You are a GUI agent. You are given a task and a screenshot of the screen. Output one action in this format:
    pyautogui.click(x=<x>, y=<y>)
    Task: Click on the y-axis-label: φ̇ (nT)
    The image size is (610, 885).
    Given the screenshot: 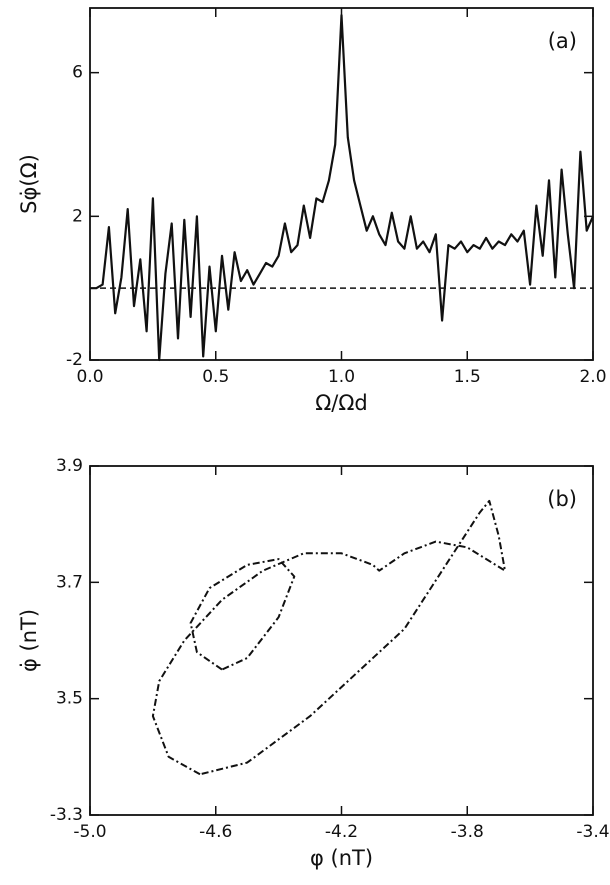 What is the action you would take?
    pyautogui.click(x=29, y=640)
    